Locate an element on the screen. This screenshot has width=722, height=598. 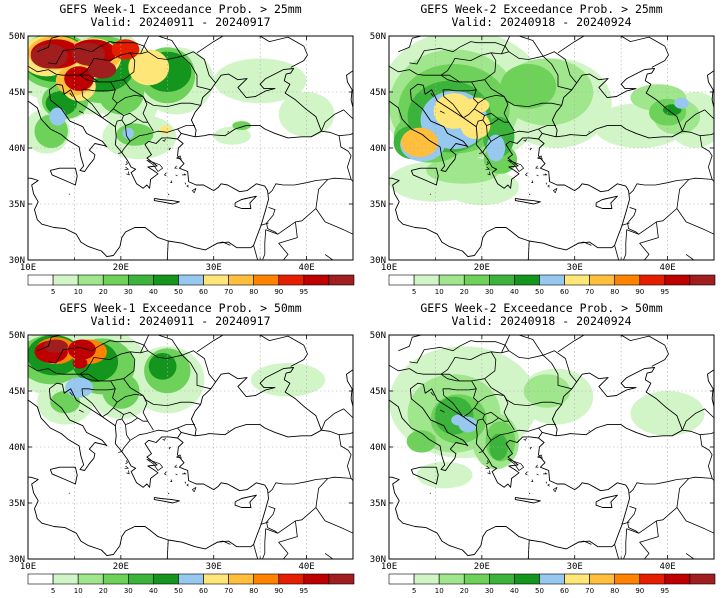
panel-title: GEFS Week-2 Exceedance Prob. > 50mm is located at coordinates (541, 308).